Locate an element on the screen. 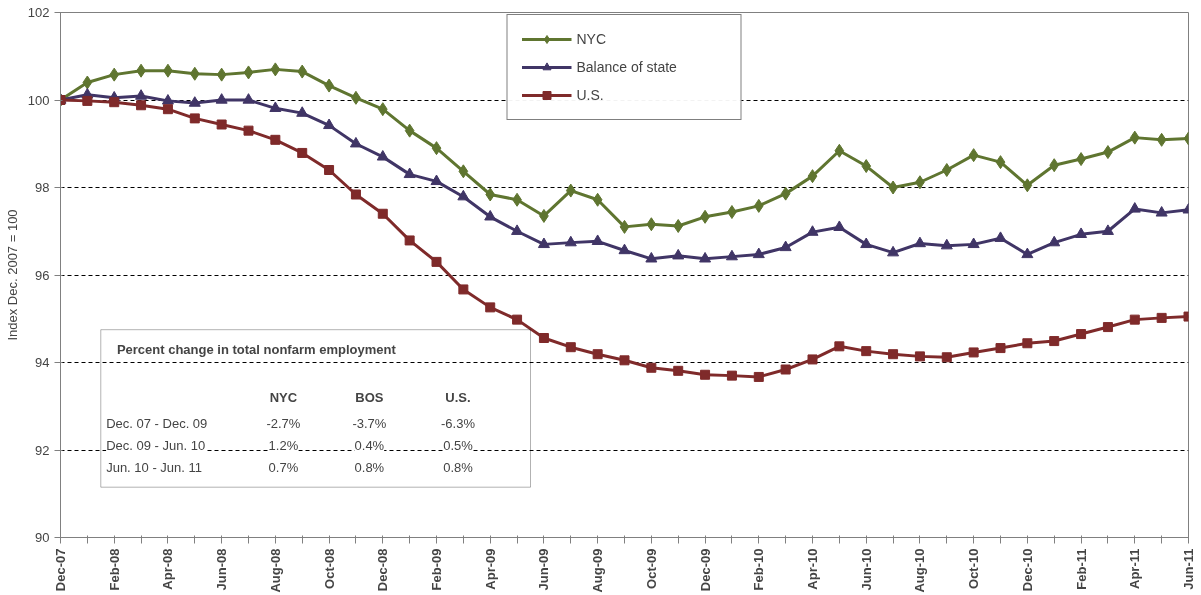 The image size is (1201, 595). x-tick-label: Aug-08 is located at coordinates (275, 570).